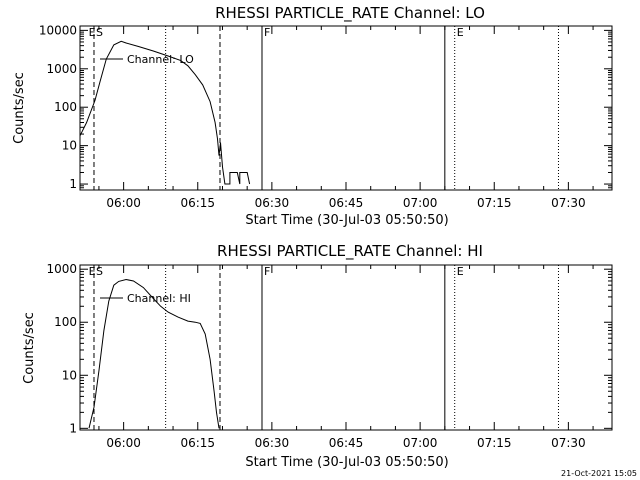 The height and width of the screenshot is (480, 640). Describe the element at coordinates (568, 203) in the screenshot. I see `lo-x-tick-label-6: 07:30` at that location.